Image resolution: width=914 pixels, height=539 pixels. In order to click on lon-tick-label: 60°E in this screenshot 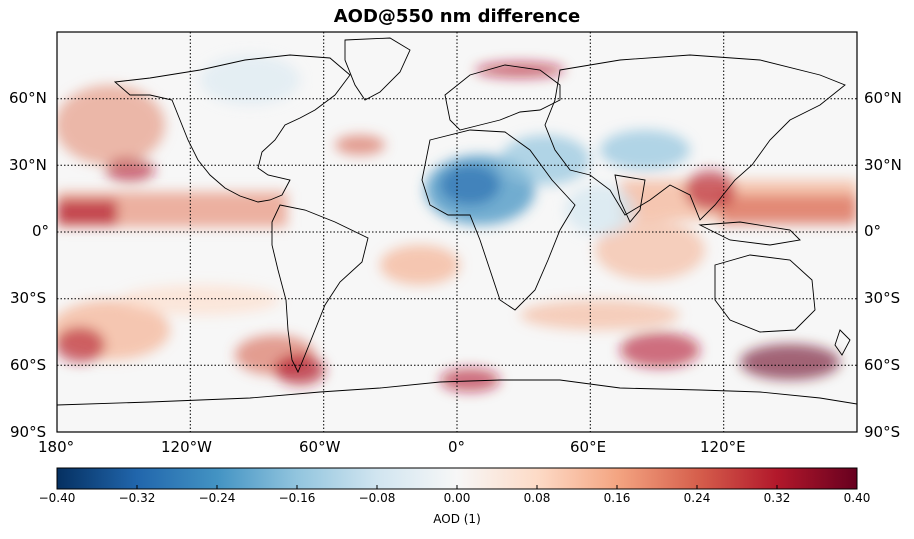, I will do `click(588, 447)`.